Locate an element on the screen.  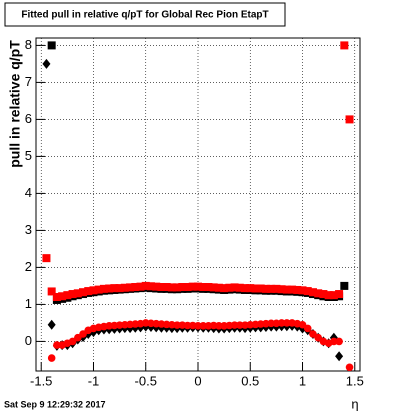
y-tick-label: 6 is located at coordinates (28, 118).